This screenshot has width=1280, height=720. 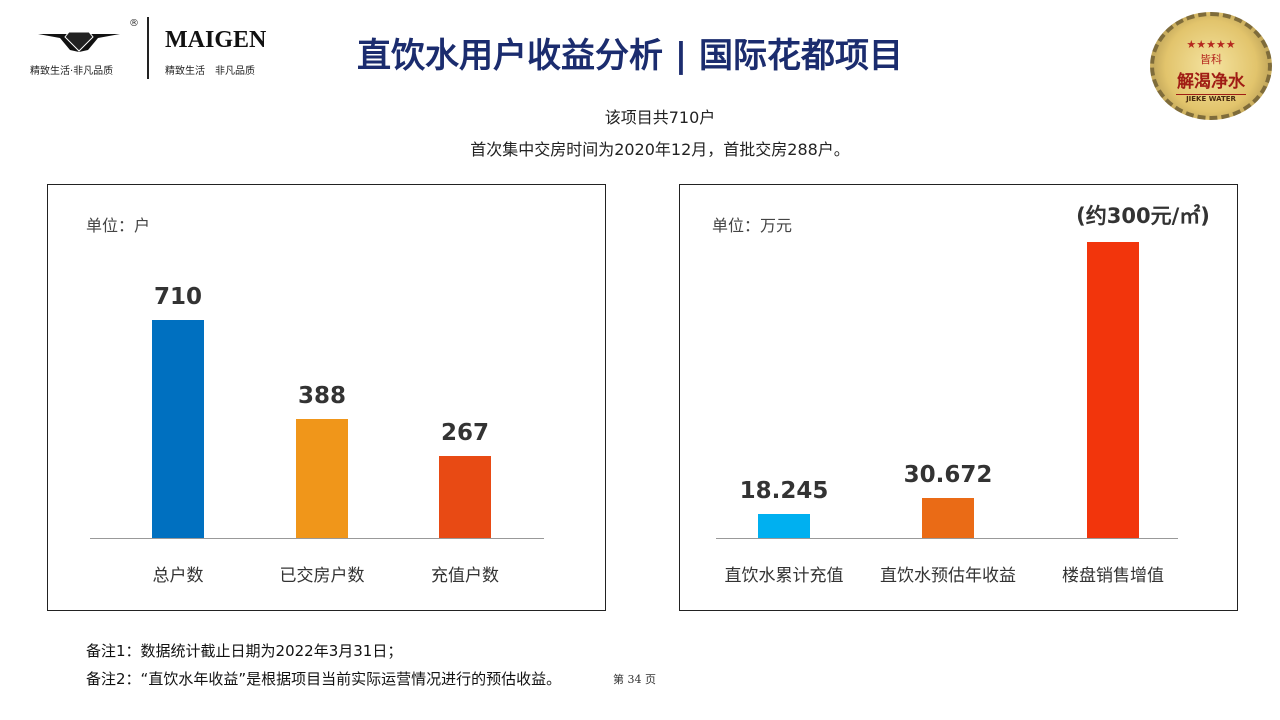 What do you see at coordinates (1113, 576) in the screenshot?
I see `category-label: 楼盘销售增值` at bounding box center [1113, 576].